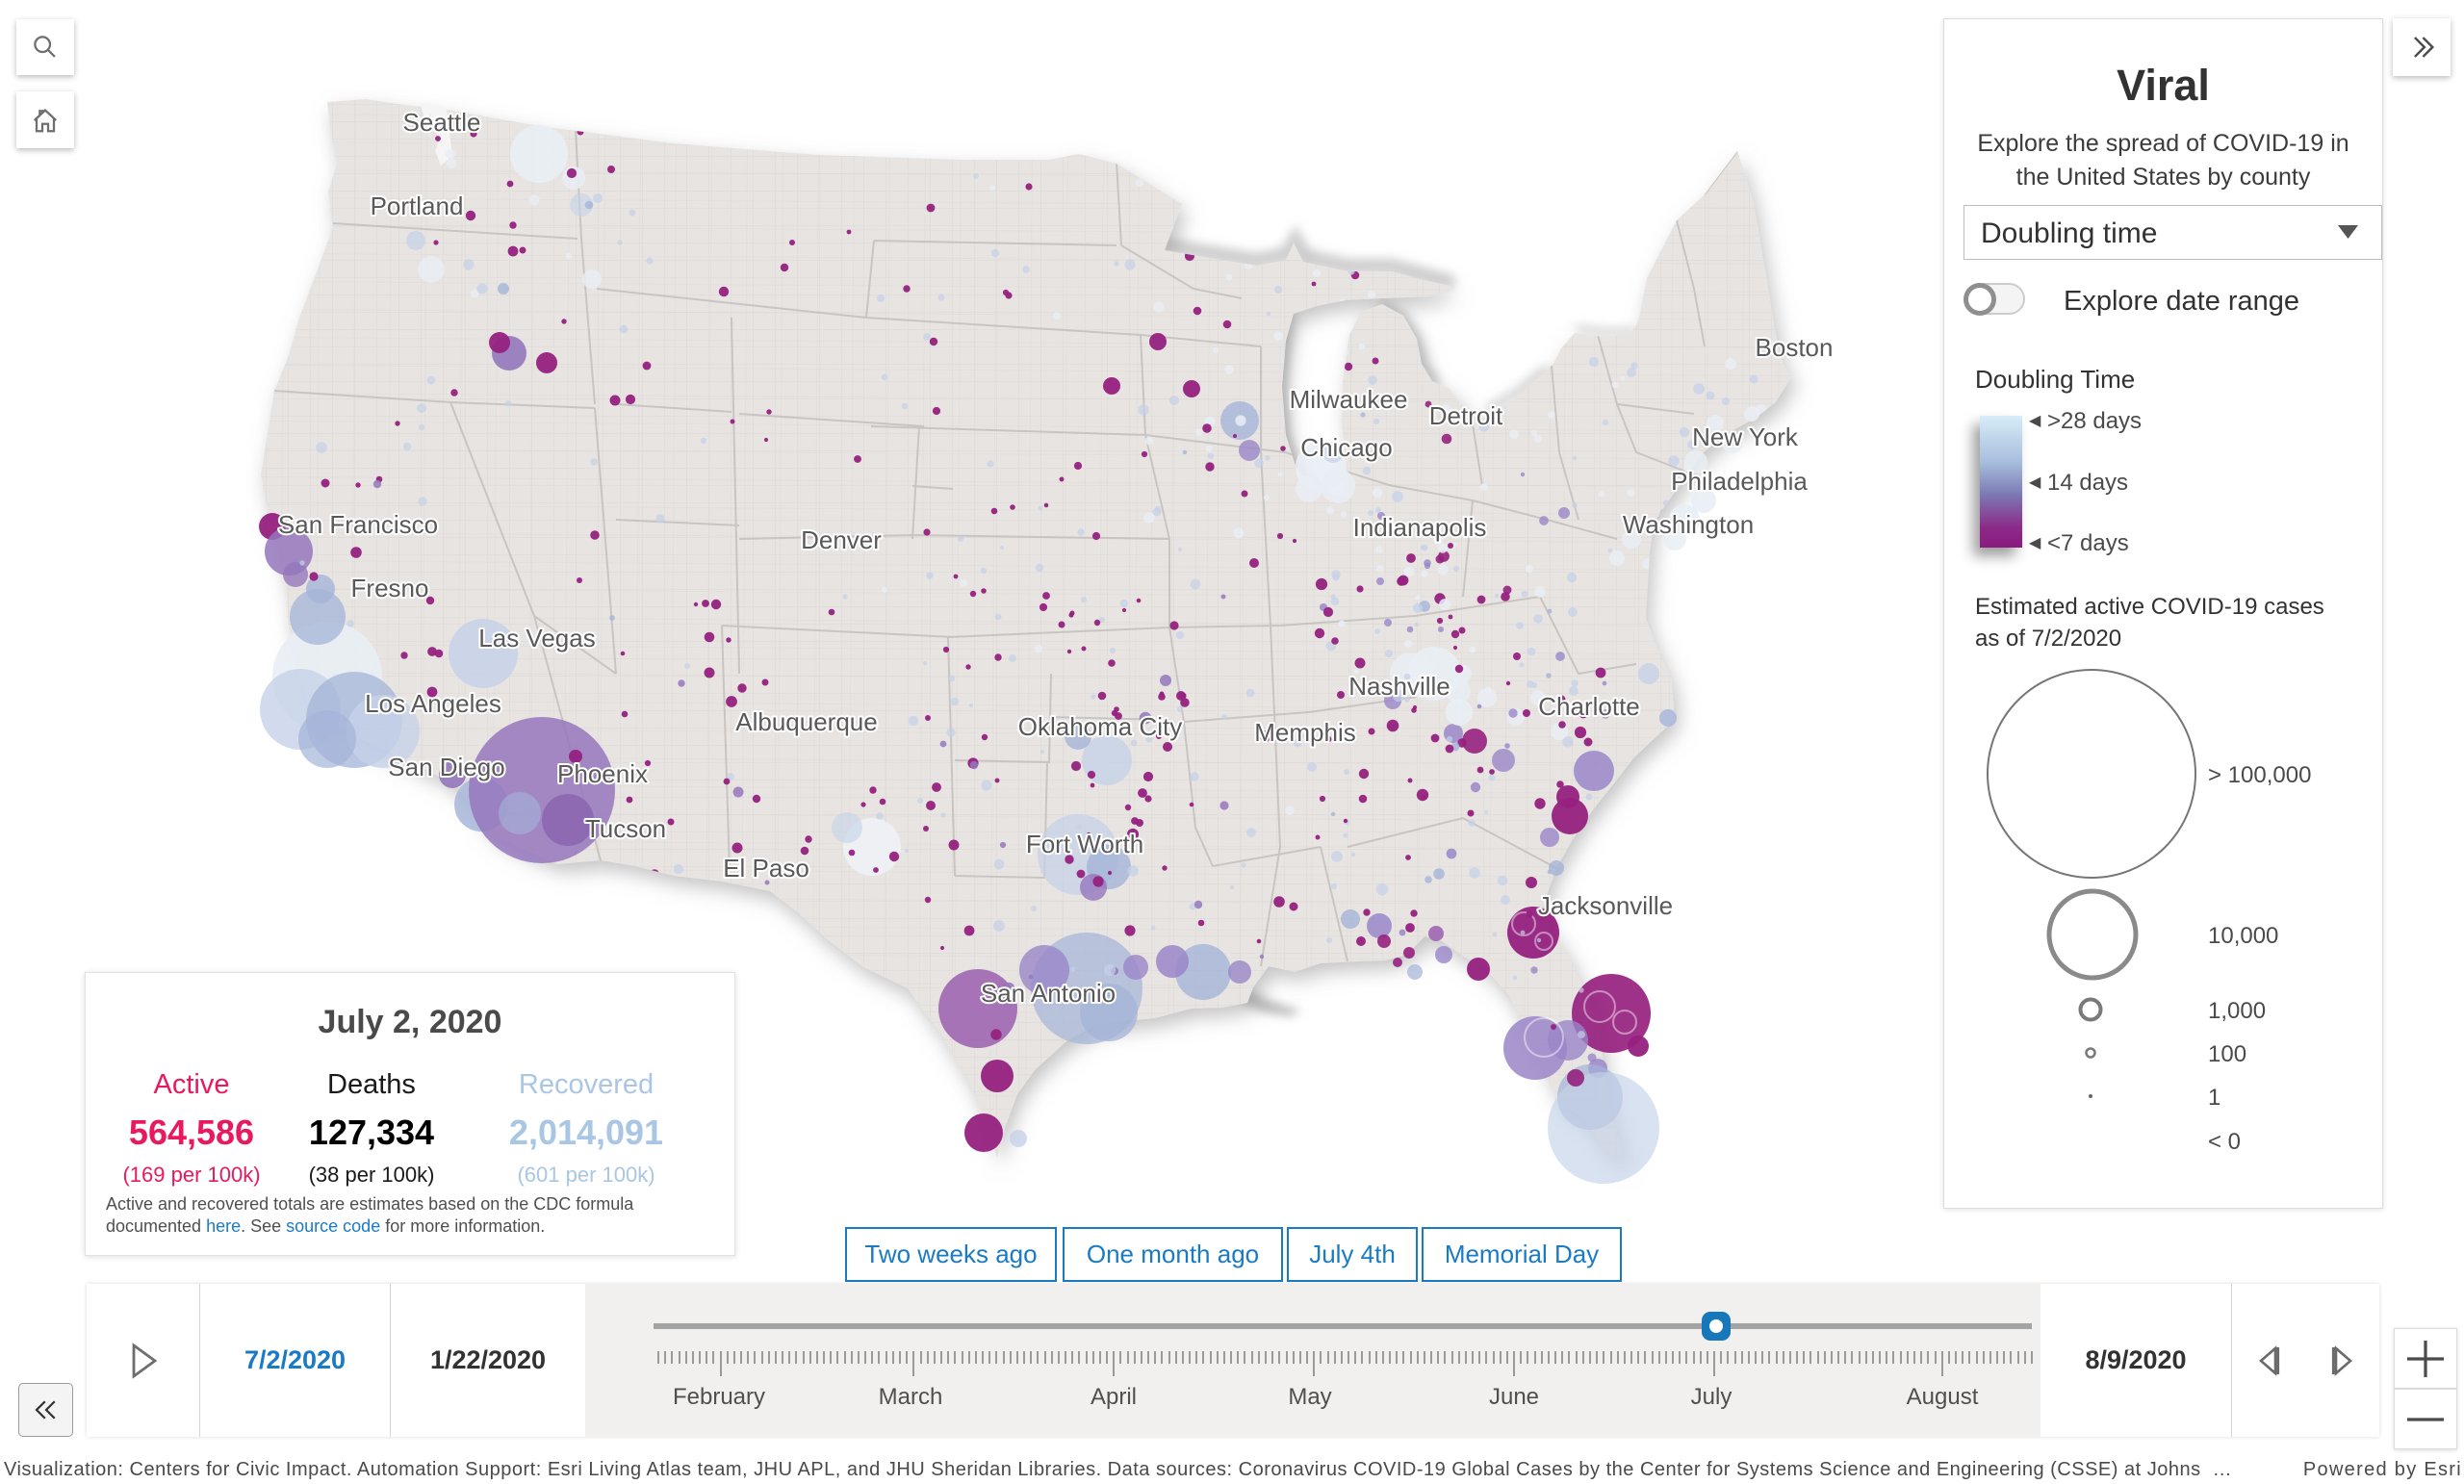 Image resolution: width=2464 pixels, height=1484 pixels. I want to click on svg-text: > 100,000, so click(2259, 775).